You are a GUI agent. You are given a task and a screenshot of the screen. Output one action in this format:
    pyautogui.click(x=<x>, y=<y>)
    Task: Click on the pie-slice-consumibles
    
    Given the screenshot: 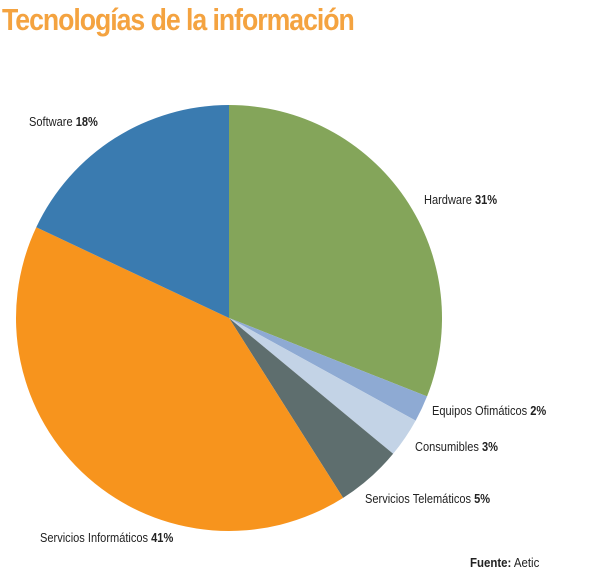 What is the action you would take?
    pyautogui.click(x=322, y=386)
    